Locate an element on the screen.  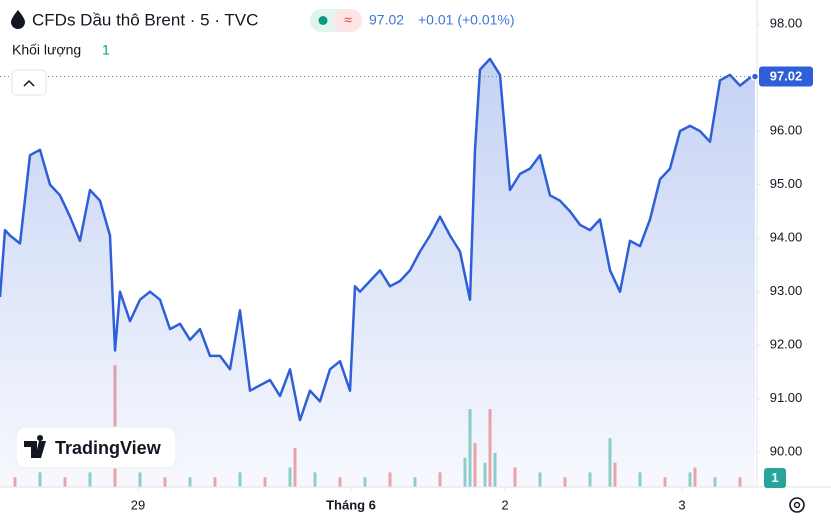
y-tick-label: 91.00 is located at coordinates (786, 397).